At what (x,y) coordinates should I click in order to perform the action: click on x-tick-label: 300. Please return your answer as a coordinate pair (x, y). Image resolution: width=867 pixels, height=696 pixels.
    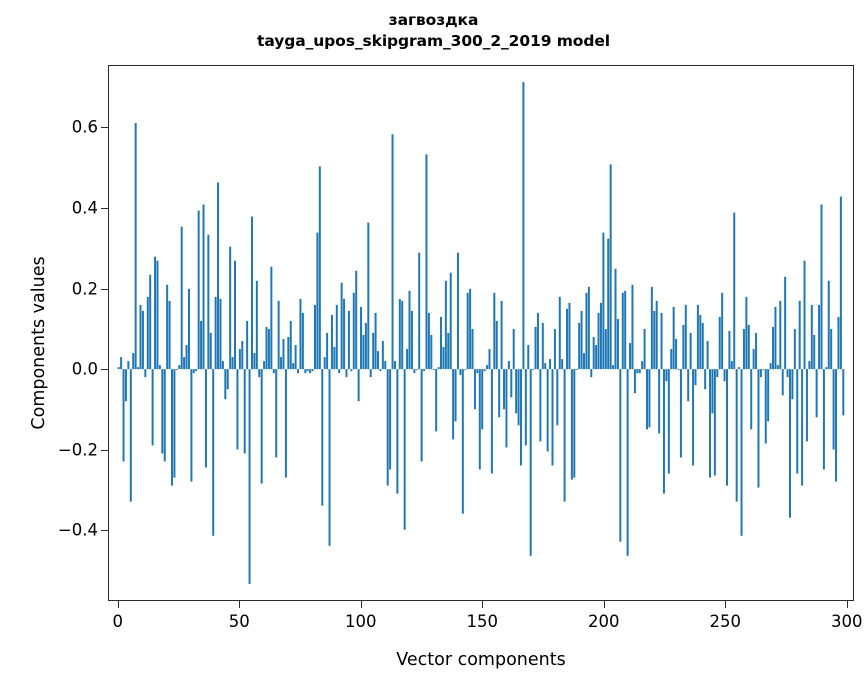
    Looking at the image, I should click on (846, 621).